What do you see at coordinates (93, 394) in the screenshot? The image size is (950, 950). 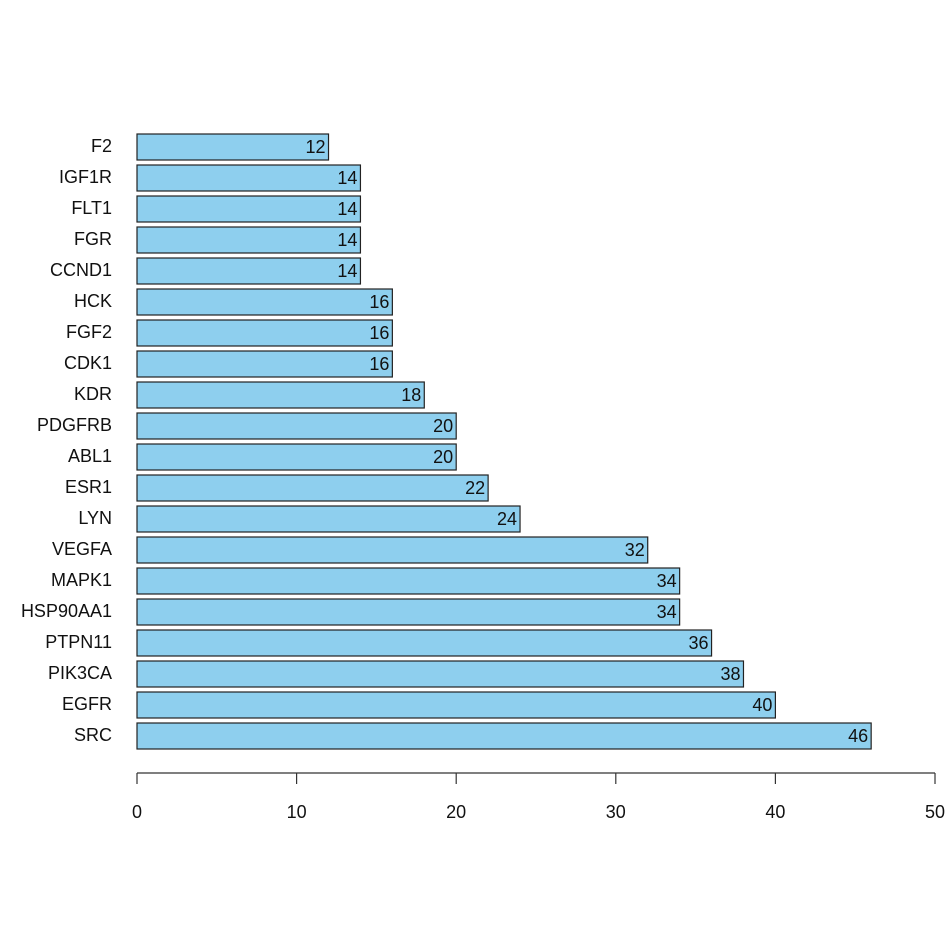 I see `y-tick-label: KDR` at bounding box center [93, 394].